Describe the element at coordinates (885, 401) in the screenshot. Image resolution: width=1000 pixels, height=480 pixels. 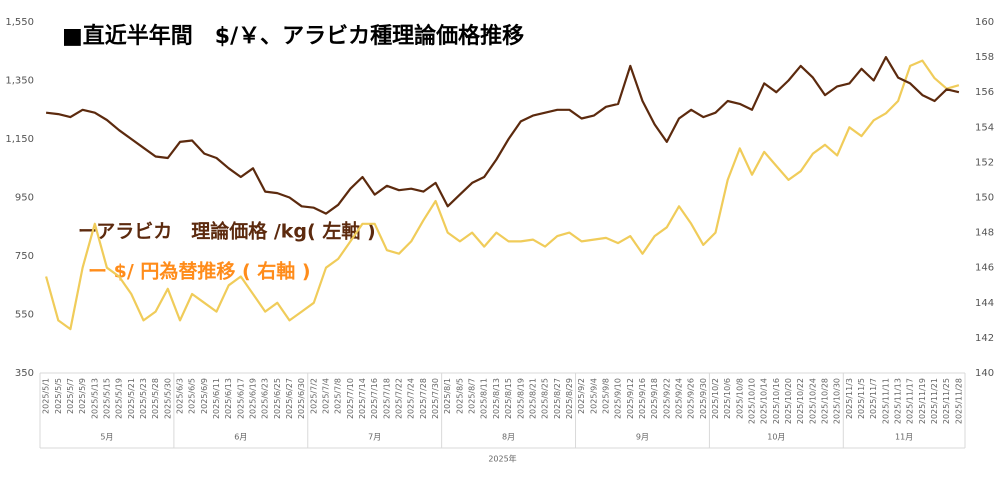
I see `x-tick-label: 2025/11/11` at that location.